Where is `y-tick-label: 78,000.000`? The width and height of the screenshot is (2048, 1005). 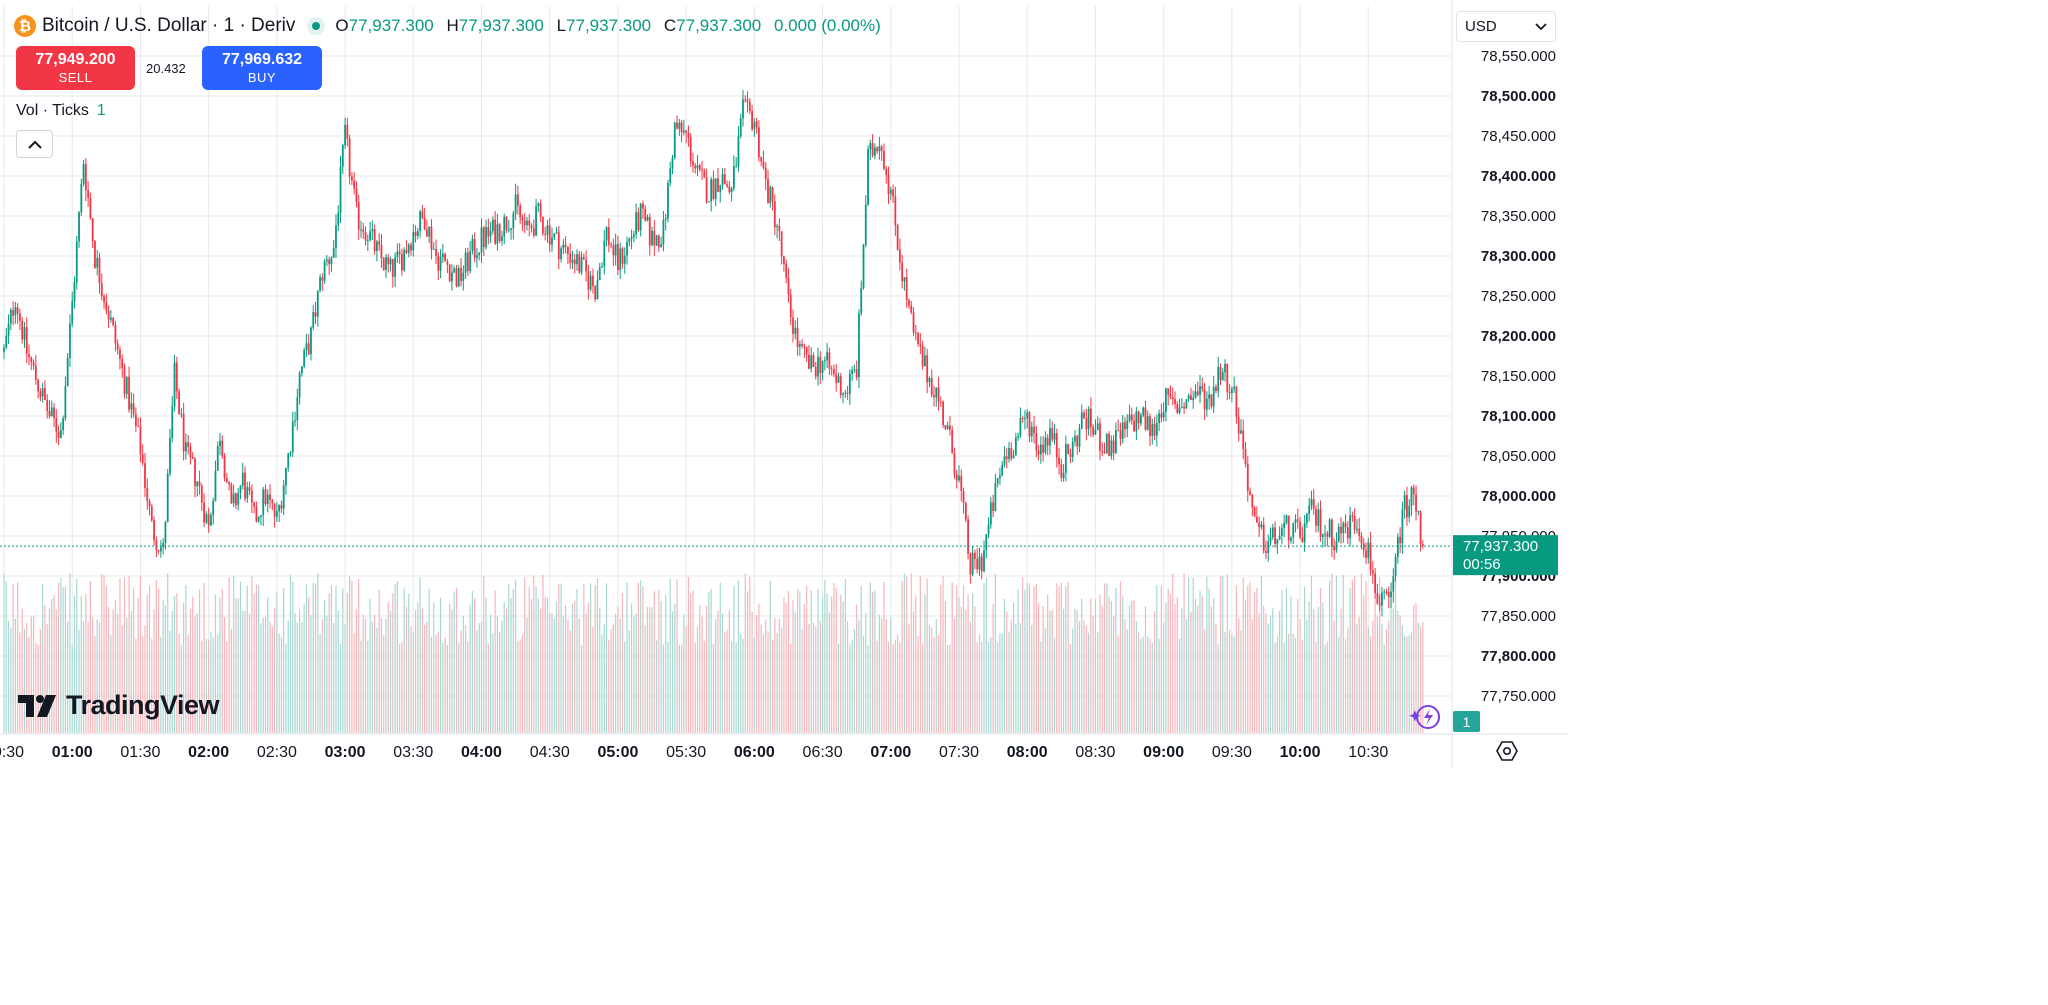 y-tick-label: 78,000.000 is located at coordinates (1518, 496).